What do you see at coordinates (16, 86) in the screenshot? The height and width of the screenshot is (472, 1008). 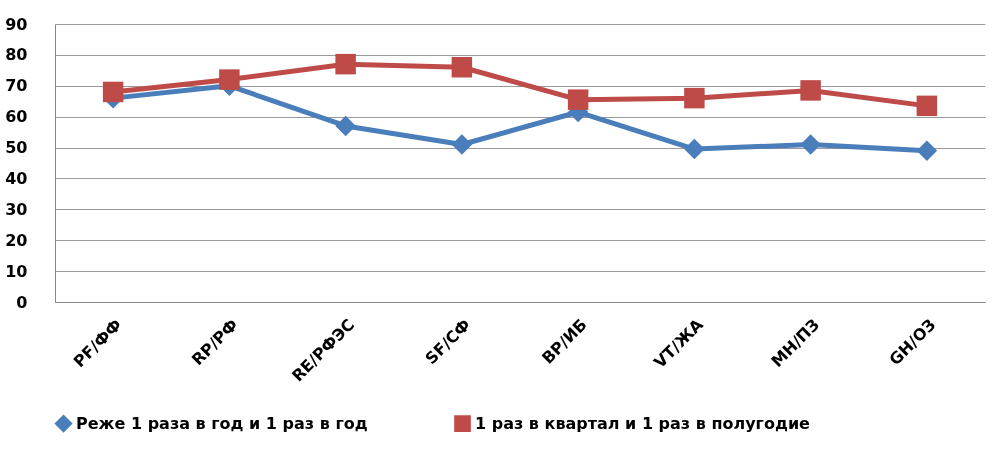 I see `y-tick-label: 70` at bounding box center [16, 86].